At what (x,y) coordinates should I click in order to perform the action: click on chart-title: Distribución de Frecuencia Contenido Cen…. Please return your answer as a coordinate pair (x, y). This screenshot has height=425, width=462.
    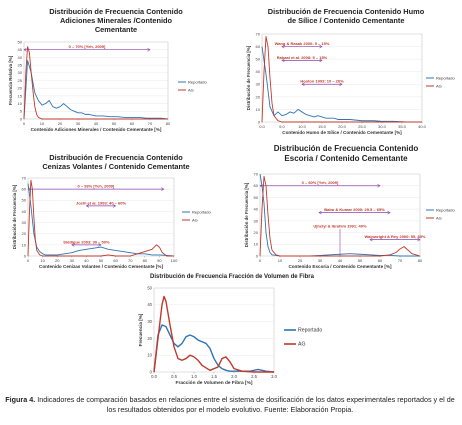
    Looking at the image, I should click on (116, 162).